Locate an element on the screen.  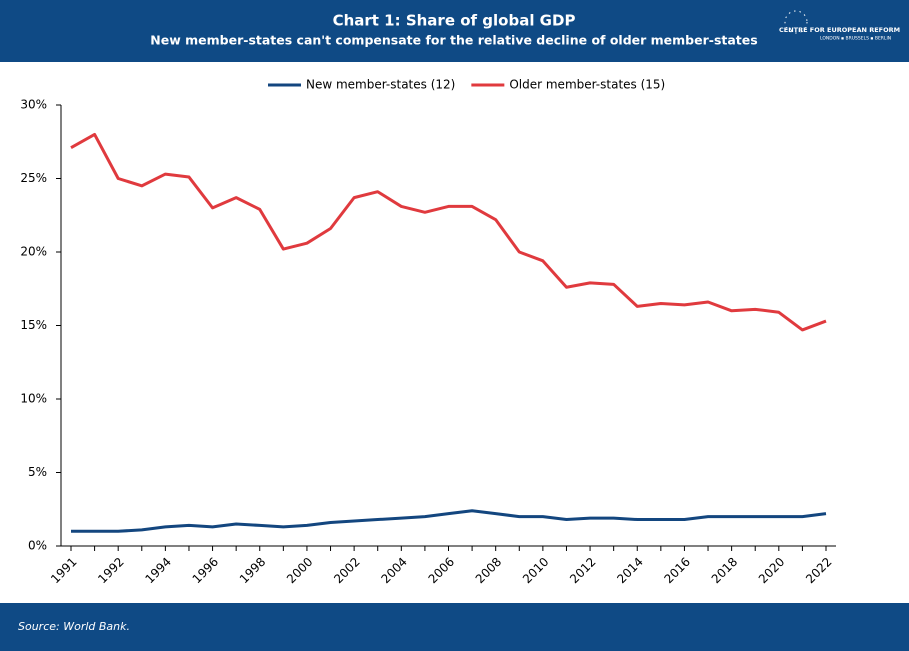
logo-cities: LONDON ▪ BRUSSELS ▪ BERLIN is located at coordinates (855, 39).